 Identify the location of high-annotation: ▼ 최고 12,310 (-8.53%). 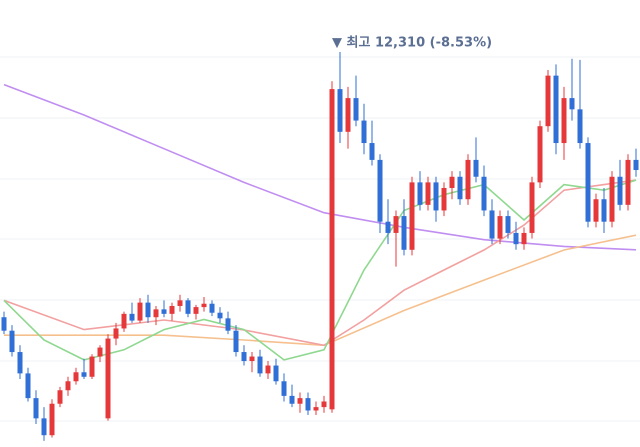
(412, 43).